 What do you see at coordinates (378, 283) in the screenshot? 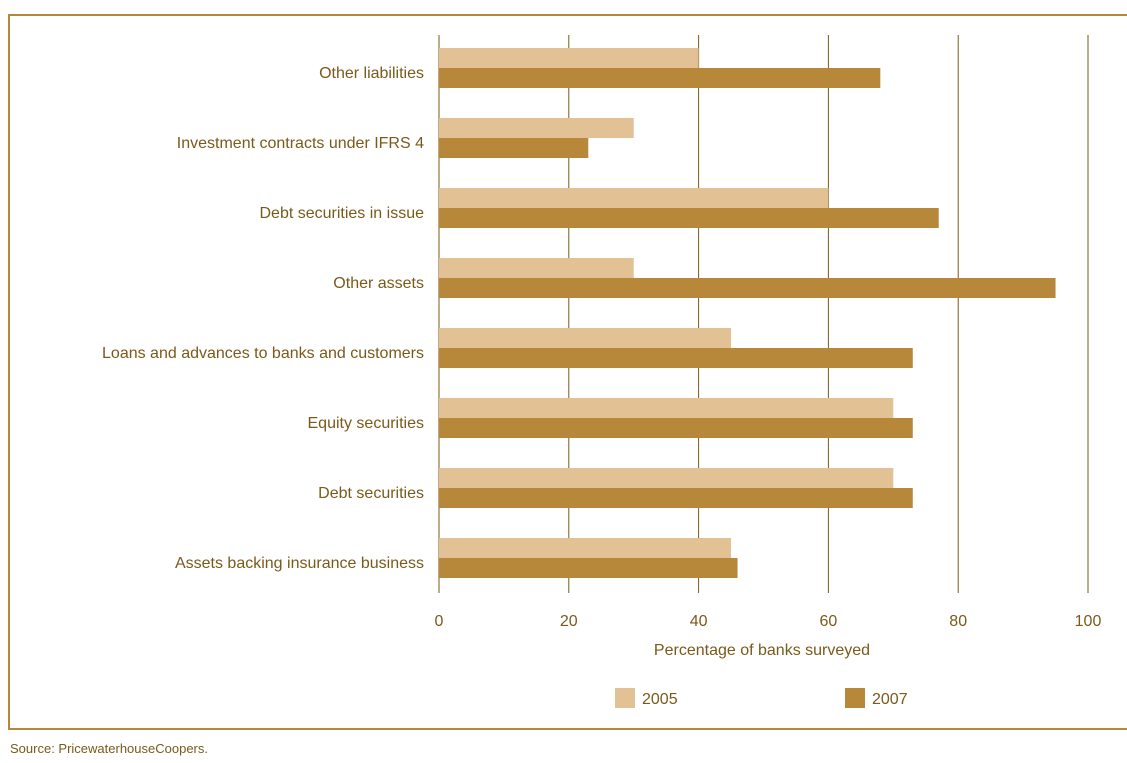
I see `category-label: Other assets` at bounding box center [378, 283].